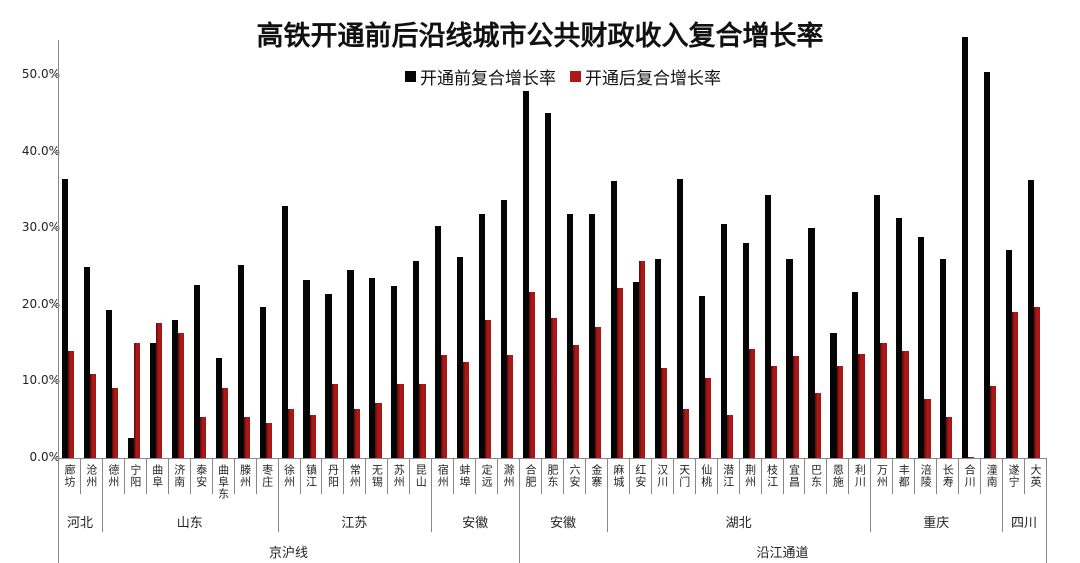 The height and width of the screenshot is (563, 1080). I want to click on category-label: 恩施, so click(838, 476).